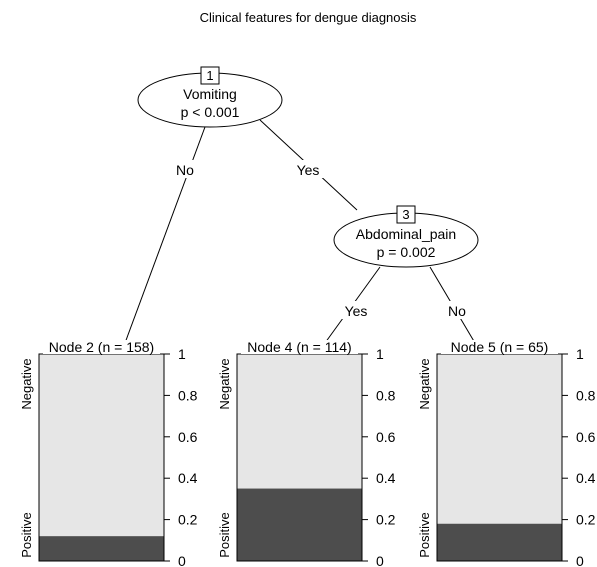 The width and height of the screenshot is (597, 567). I want to click on terminal-node-label: Node 5 (n = 65), so click(500, 347).